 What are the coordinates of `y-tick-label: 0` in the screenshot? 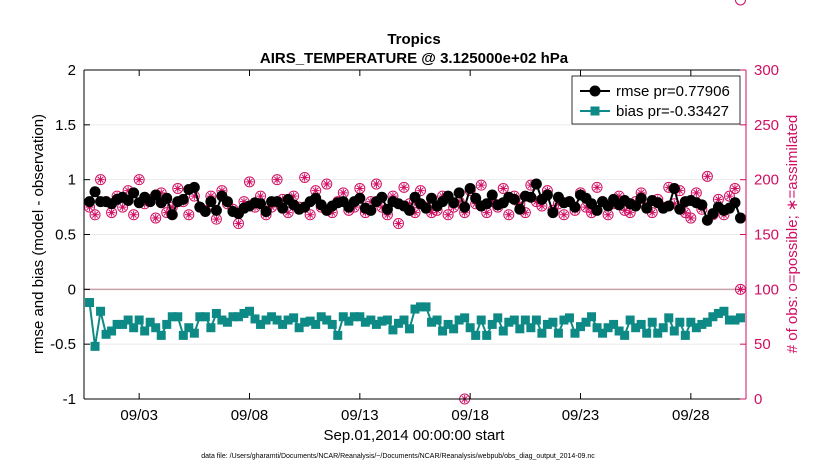 It's located at (72, 289).